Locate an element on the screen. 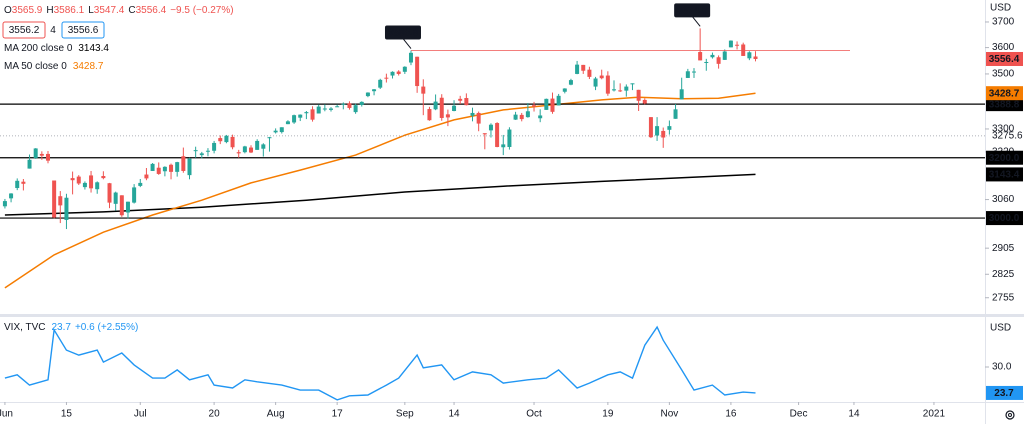  spread: 4 is located at coordinates (53, 30).